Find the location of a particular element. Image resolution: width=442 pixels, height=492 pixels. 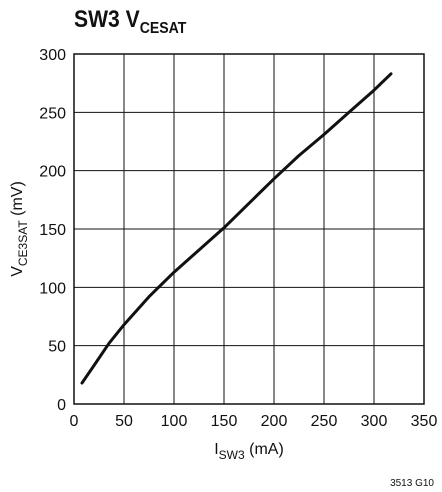

y-tick-labels: 0 50 100 150 200 250 300 is located at coordinates (52, 230).